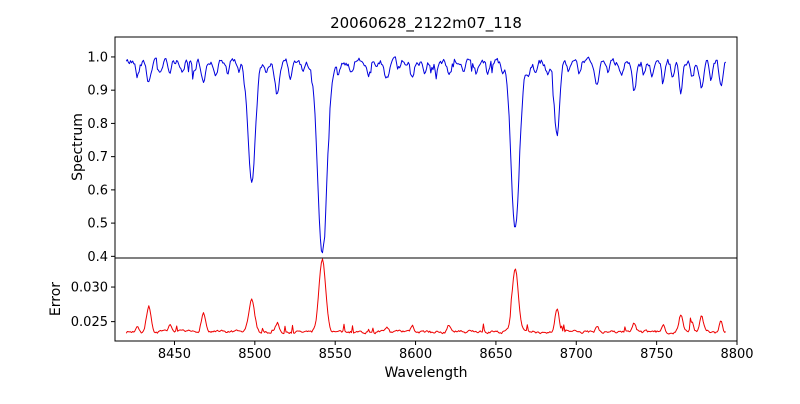 The height and width of the screenshot is (404, 800). What do you see at coordinates (97, 57) in the screenshot?
I see `y-tick-label-spectrum: 1.0` at bounding box center [97, 57].